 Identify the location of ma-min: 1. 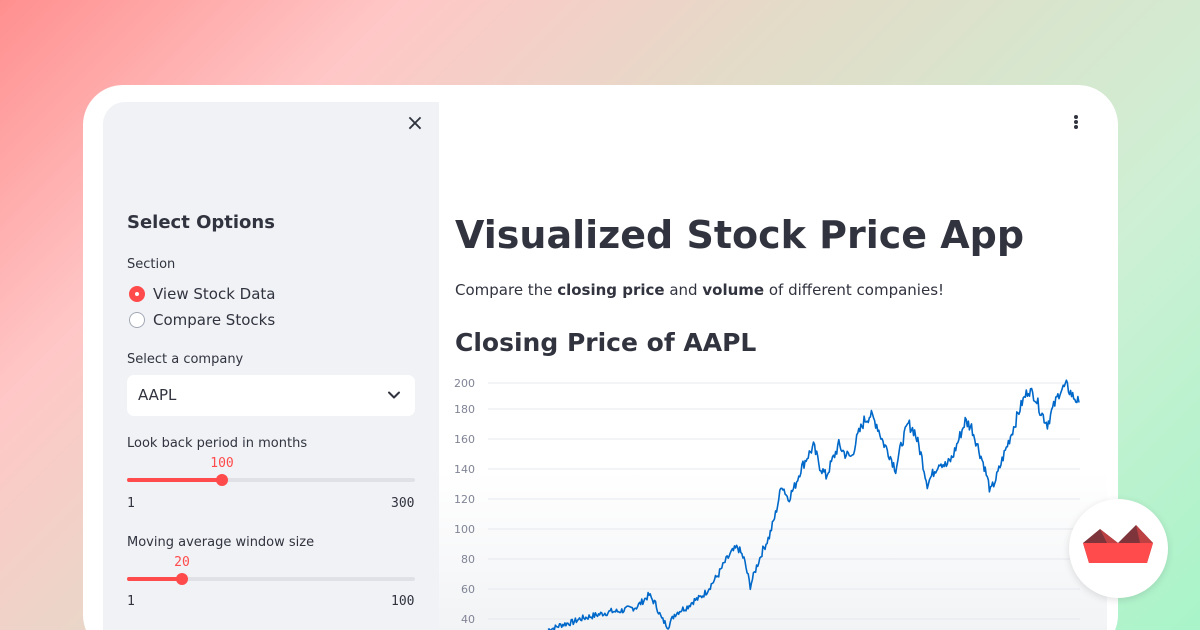
(131, 601).